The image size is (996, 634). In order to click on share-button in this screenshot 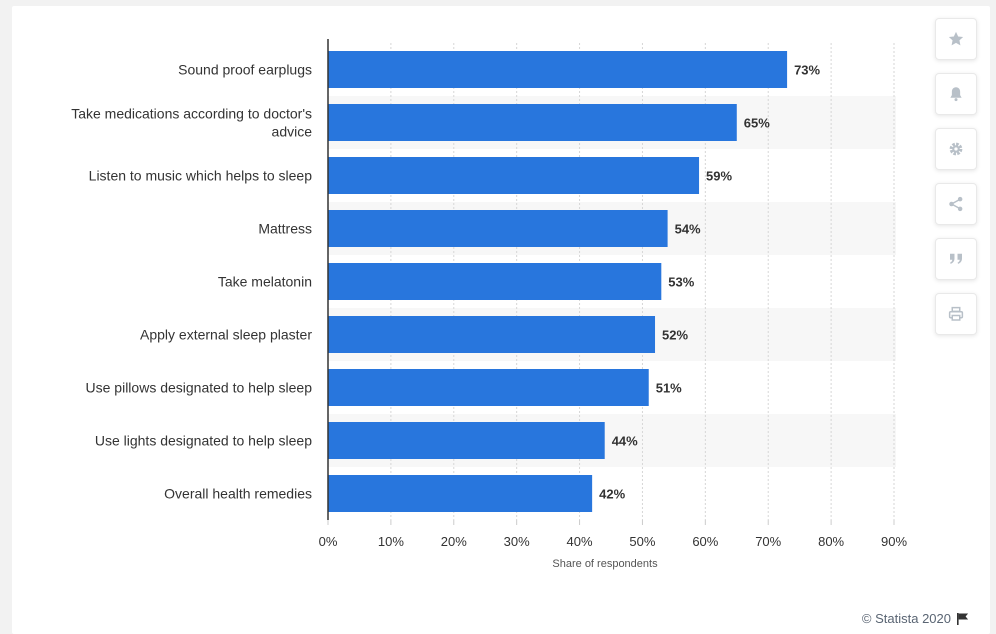, I will do `click(956, 204)`.